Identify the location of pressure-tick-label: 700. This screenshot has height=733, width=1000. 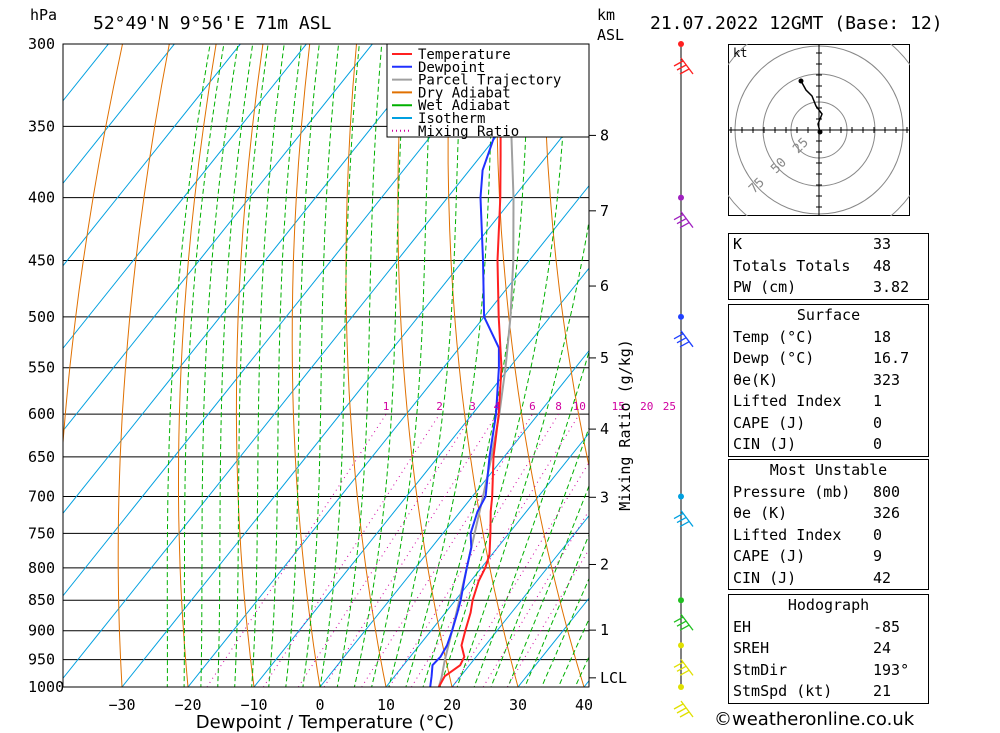
(41, 497).